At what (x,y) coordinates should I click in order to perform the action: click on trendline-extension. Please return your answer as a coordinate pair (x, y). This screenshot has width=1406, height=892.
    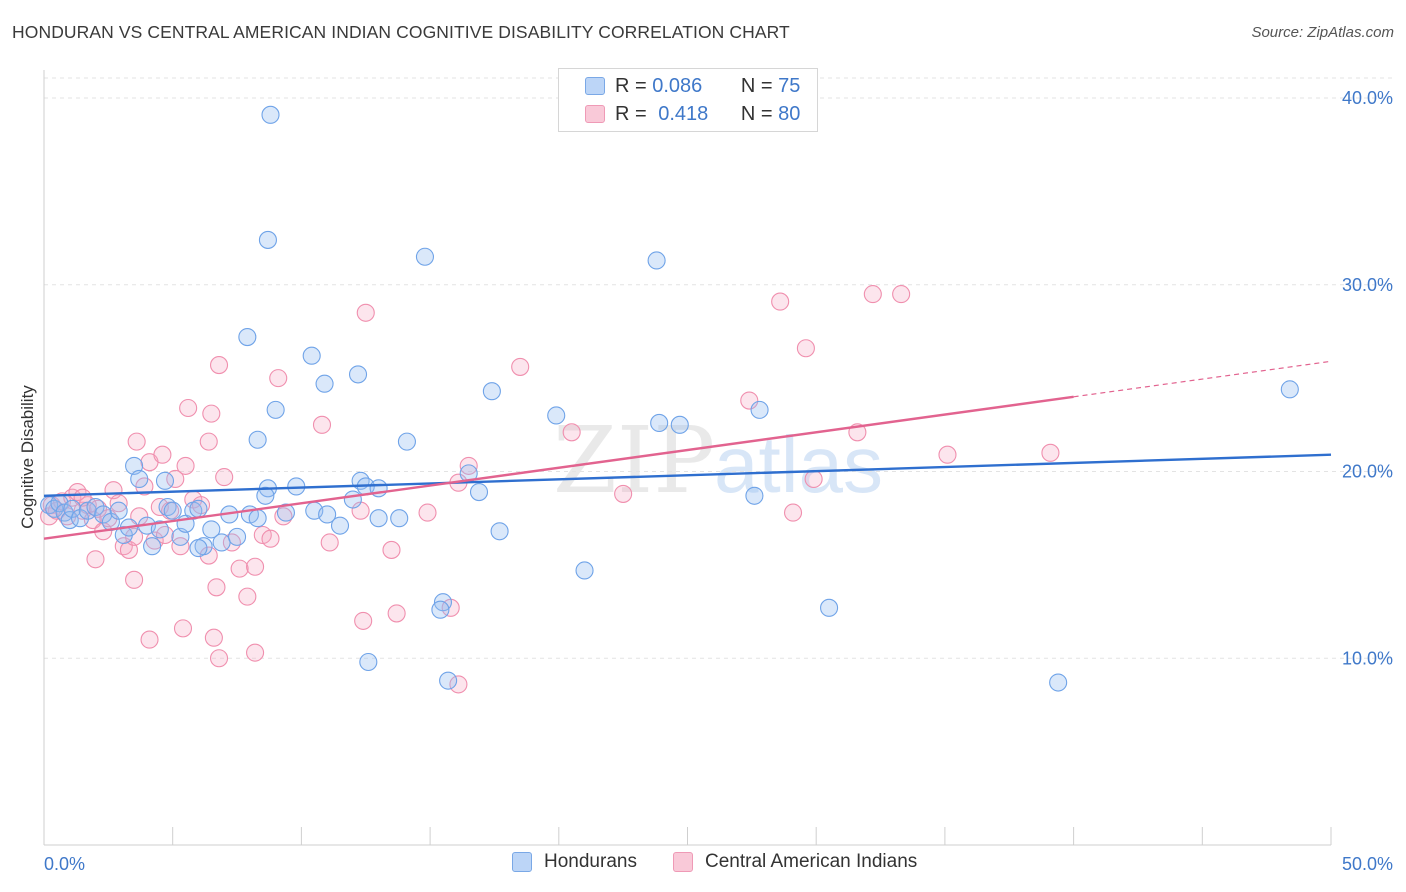
    Looking at the image, I should click on (1202, 379).